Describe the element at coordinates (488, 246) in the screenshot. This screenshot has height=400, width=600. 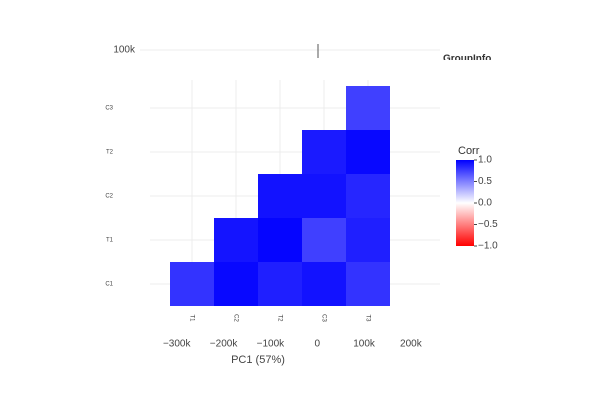
I see `colorbar-tick-label: −1.0` at that location.